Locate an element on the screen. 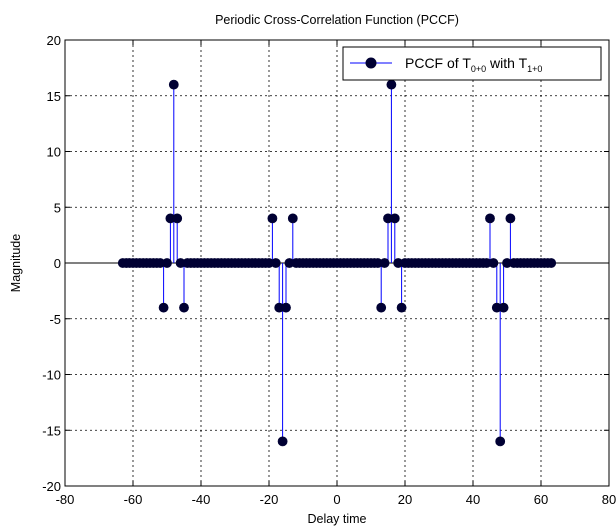  y-tick-label: 15 is located at coordinates (54, 96).